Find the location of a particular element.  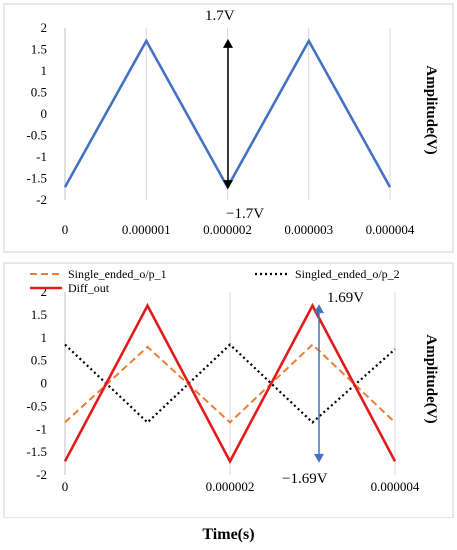

annotation-label: 1.7V is located at coordinates (220, 16).